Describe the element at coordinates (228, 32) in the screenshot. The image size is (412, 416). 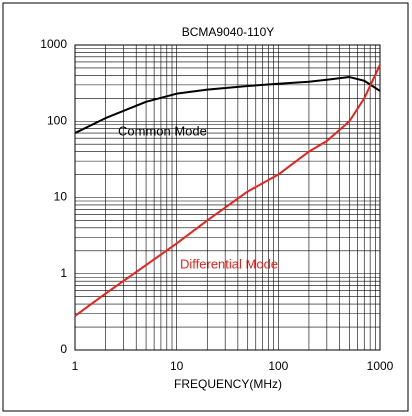
I see `chart-title: BCMA9040-110Y` at that location.